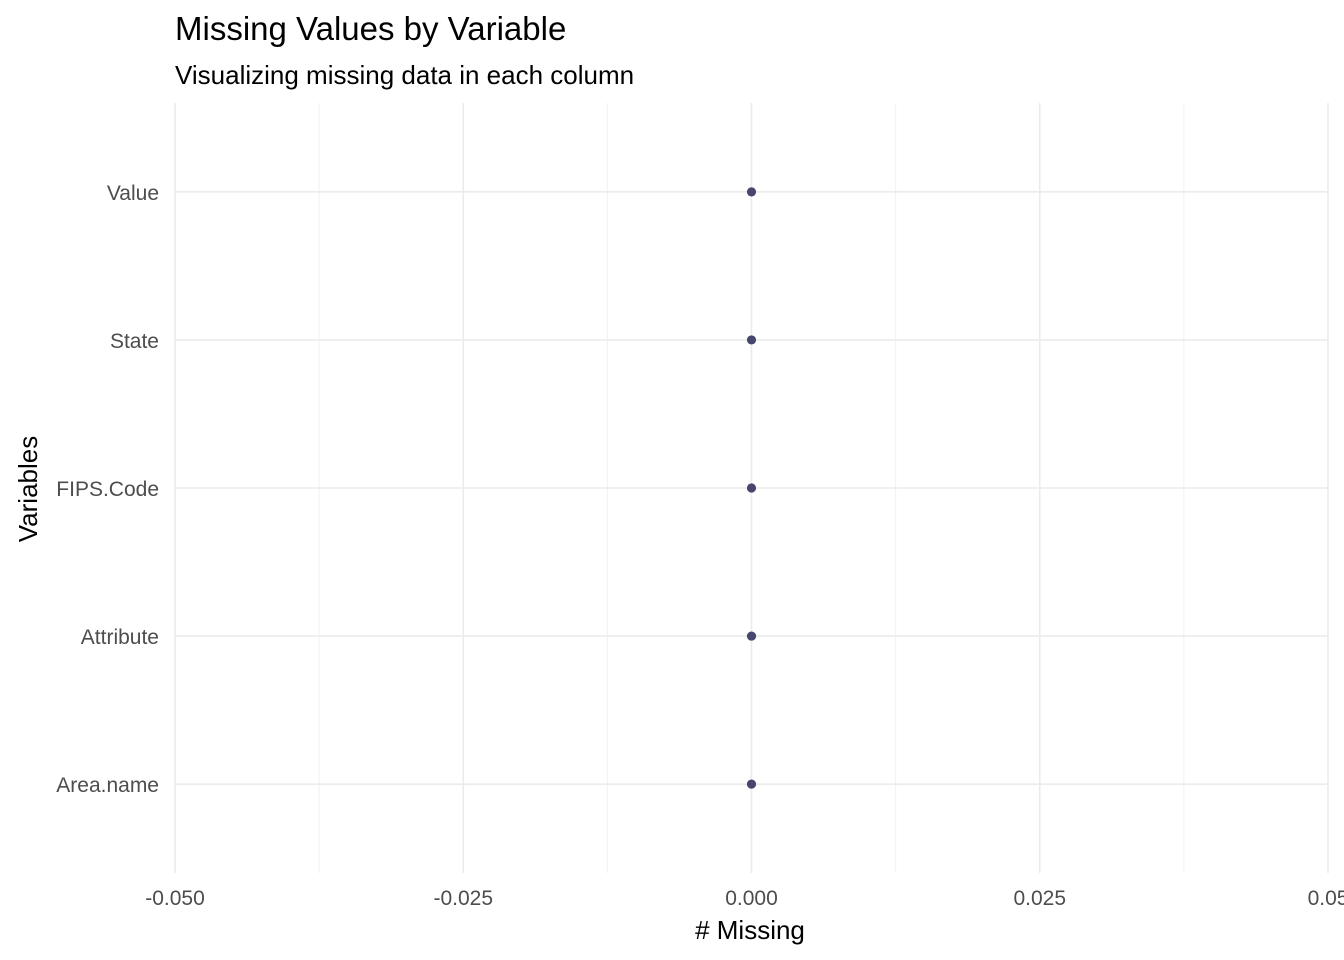  Describe the element at coordinates (751, 898) in the screenshot. I see `x-tick-label: 0.000` at that location.